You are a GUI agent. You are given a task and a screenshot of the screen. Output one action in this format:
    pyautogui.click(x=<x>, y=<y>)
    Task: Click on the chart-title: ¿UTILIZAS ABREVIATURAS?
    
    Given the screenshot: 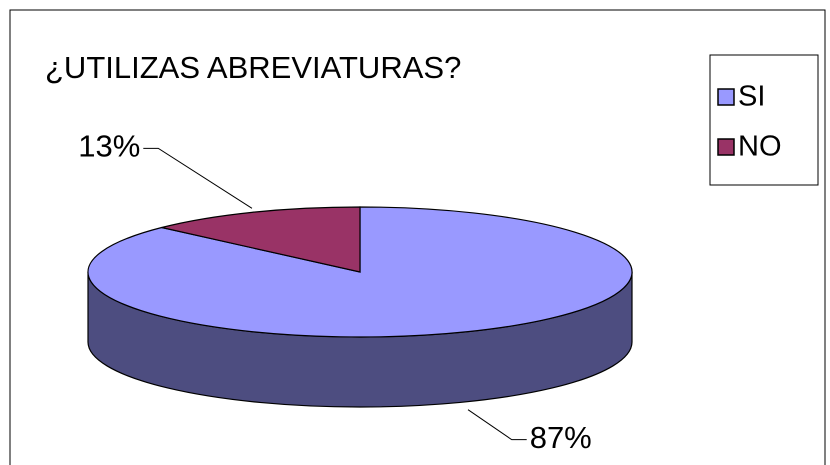 What is the action you would take?
    pyautogui.click(x=253, y=67)
    